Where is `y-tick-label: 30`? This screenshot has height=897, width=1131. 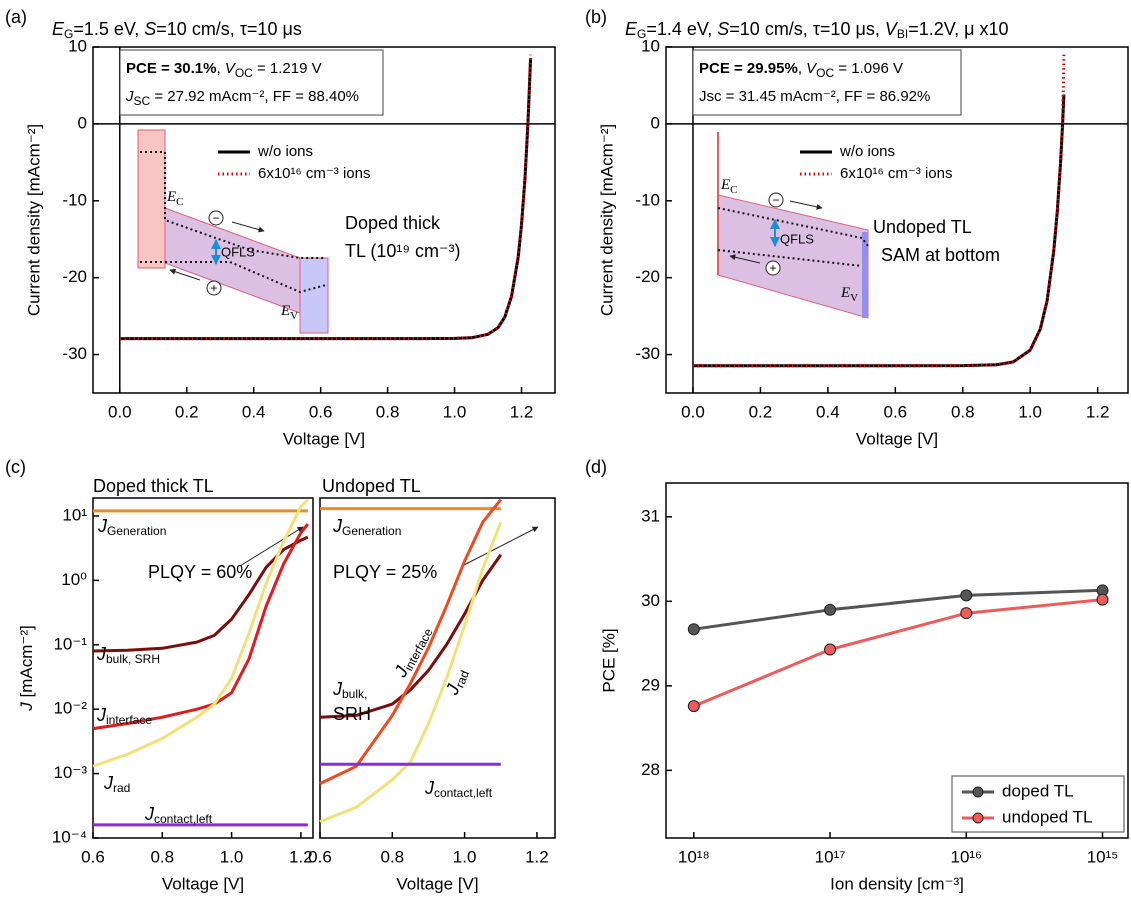
y-tick-label: 30 is located at coordinates (650, 600).